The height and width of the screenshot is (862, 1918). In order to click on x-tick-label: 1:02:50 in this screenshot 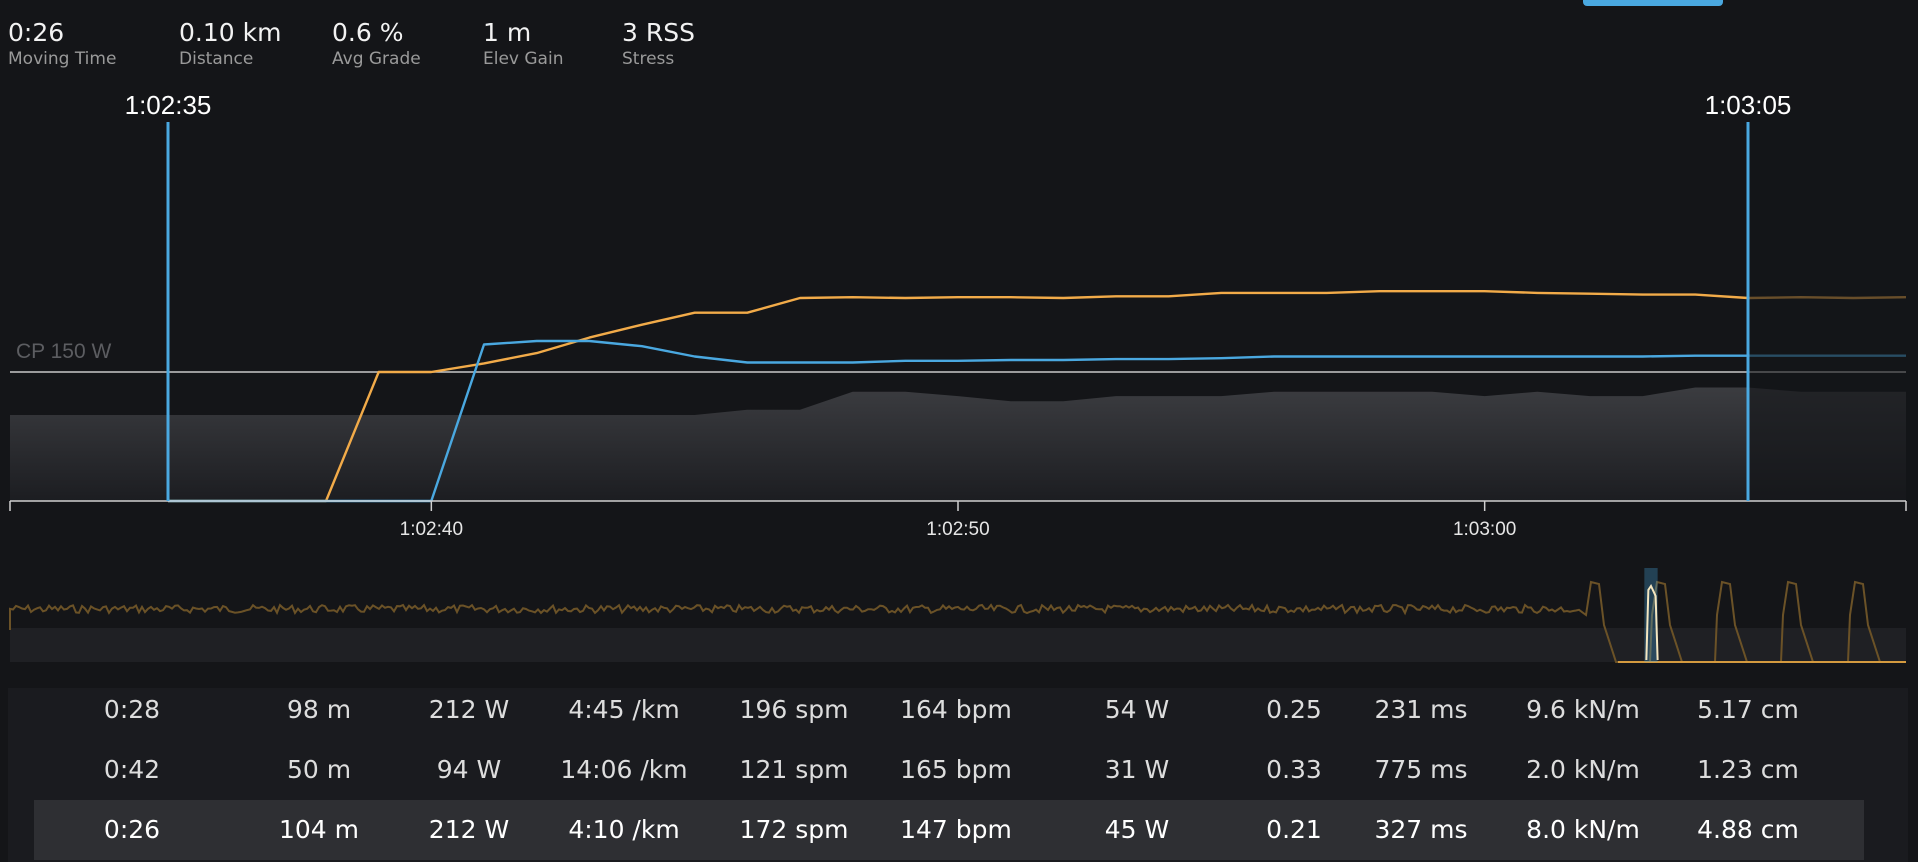, I will do `click(957, 529)`.